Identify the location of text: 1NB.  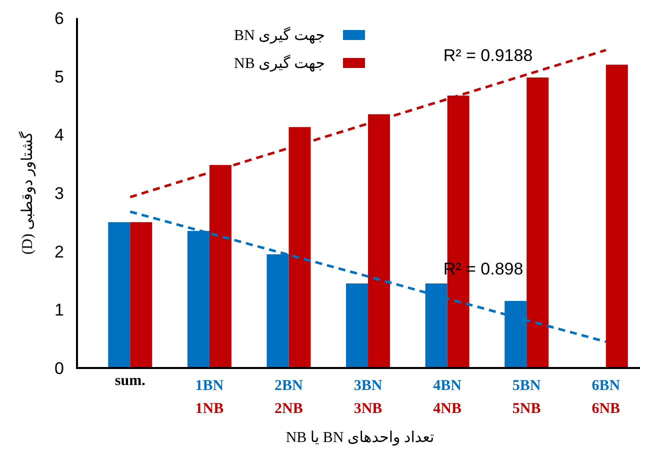
(209, 409).